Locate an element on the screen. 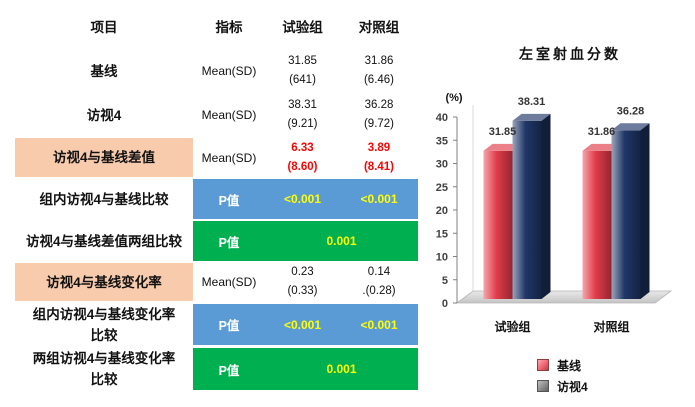 The height and width of the screenshot is (407, 695). row-within-group-difference-p: 组内访视4与基线比较 P值 <0.001 <0.001 is located at coordinates (216, 199).